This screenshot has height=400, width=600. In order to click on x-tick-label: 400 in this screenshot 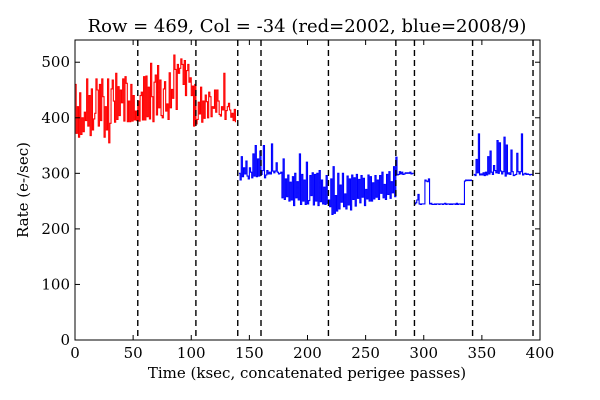, I will do `click(540, 353)`.